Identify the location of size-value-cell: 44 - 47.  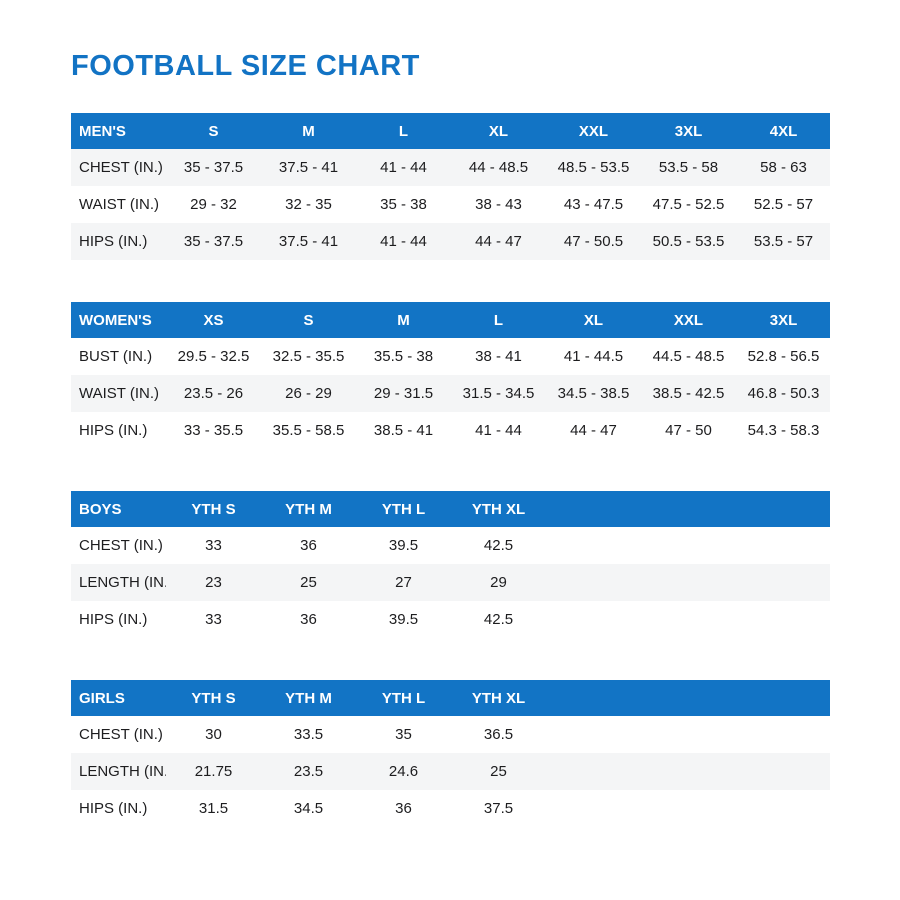
(498, 241).